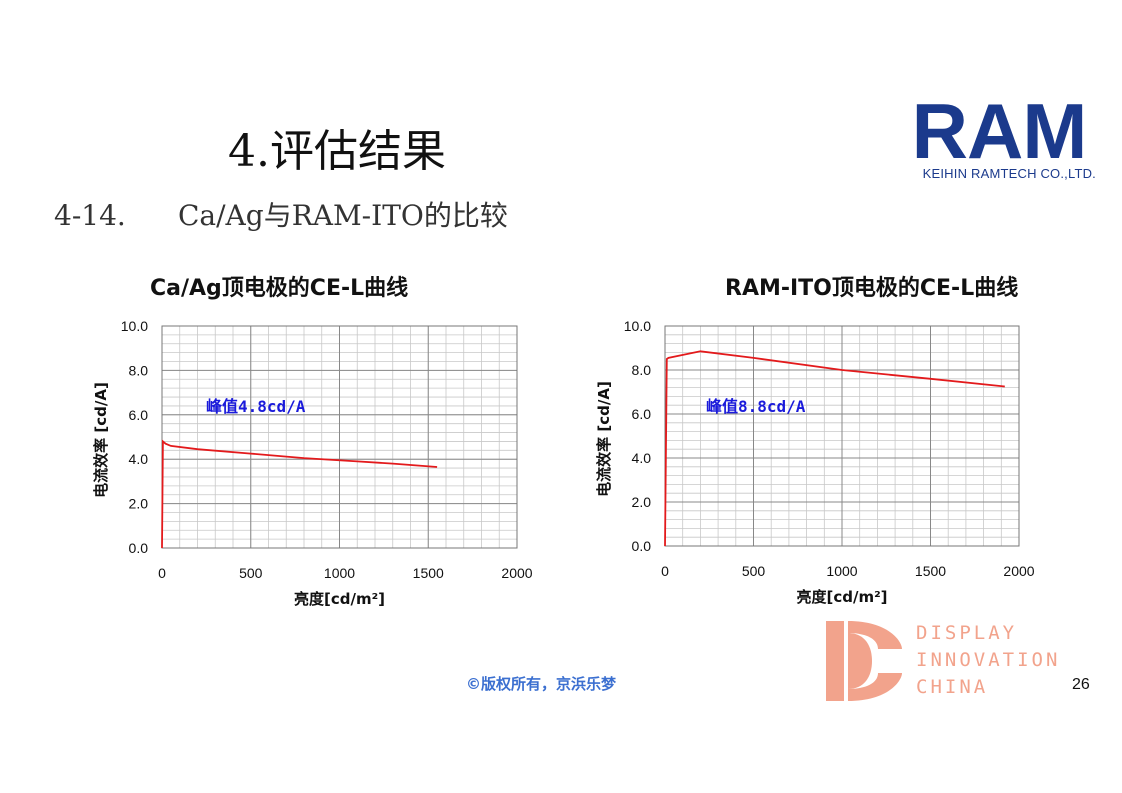  I want to click on watermark-line: INNOVATION, so click(988, 660).